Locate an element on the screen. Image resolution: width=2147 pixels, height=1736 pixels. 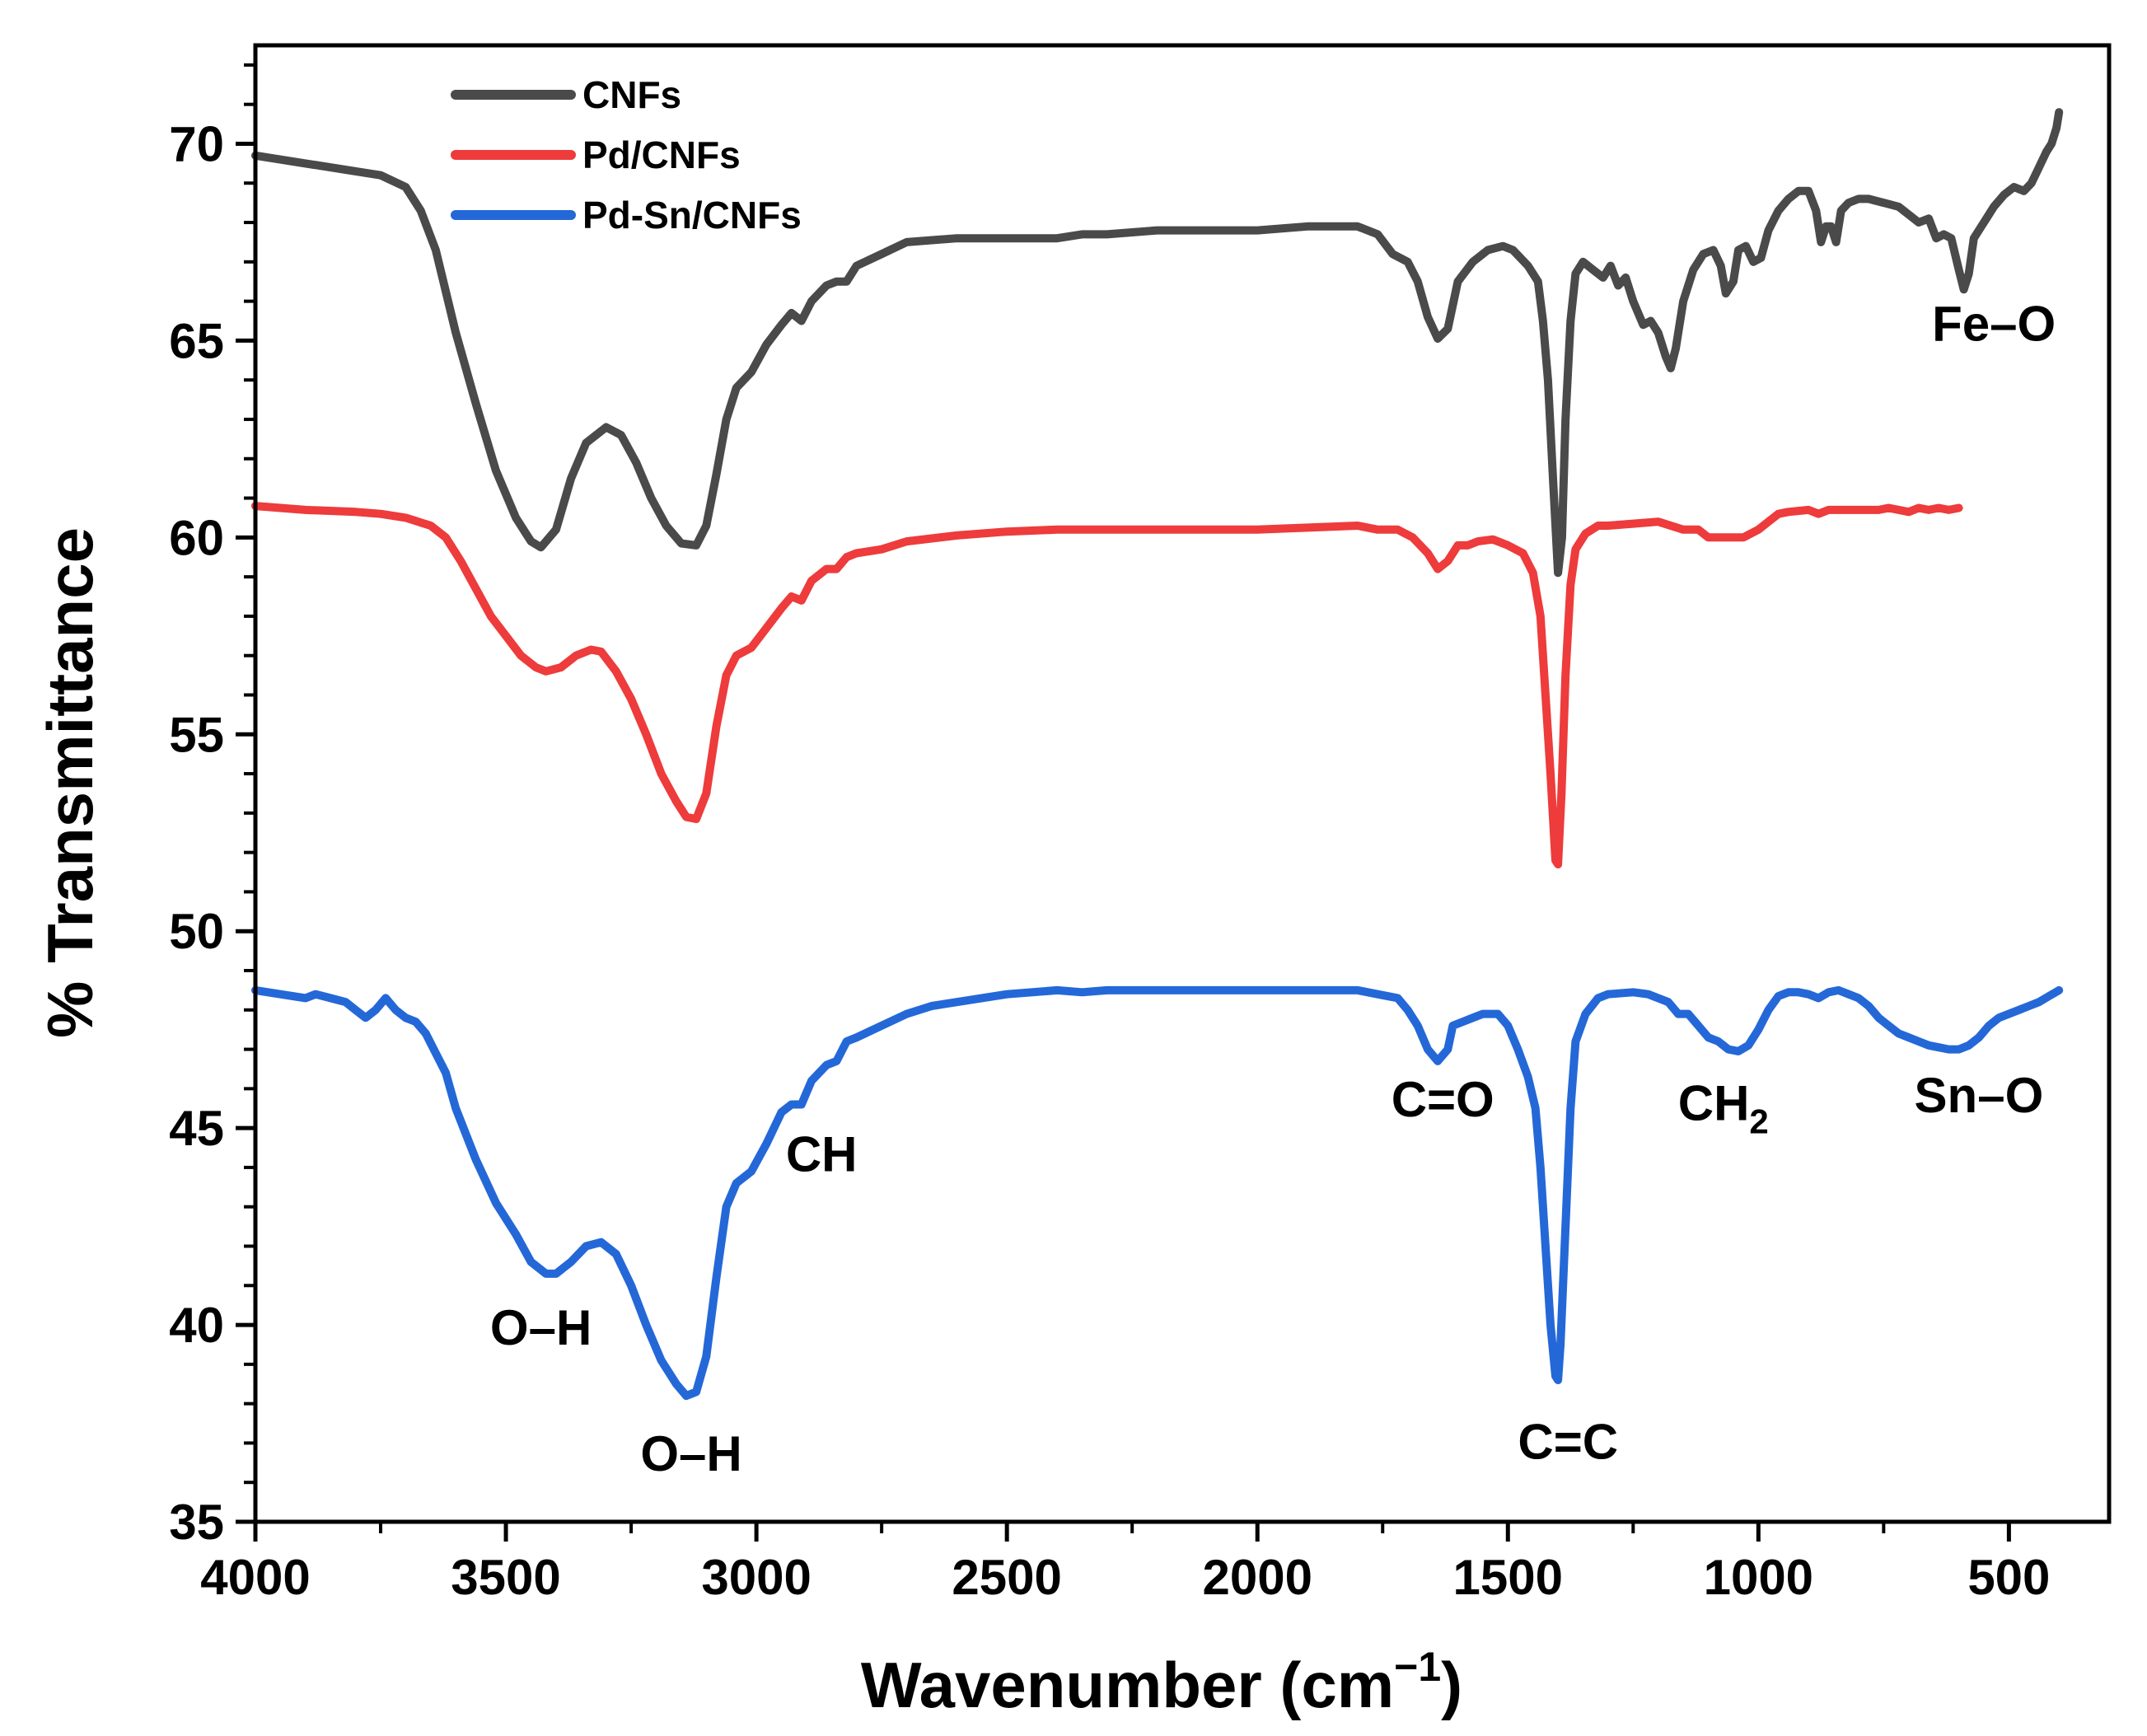
y-axis-title: % Transmittance is located at coordinates (70, 782).